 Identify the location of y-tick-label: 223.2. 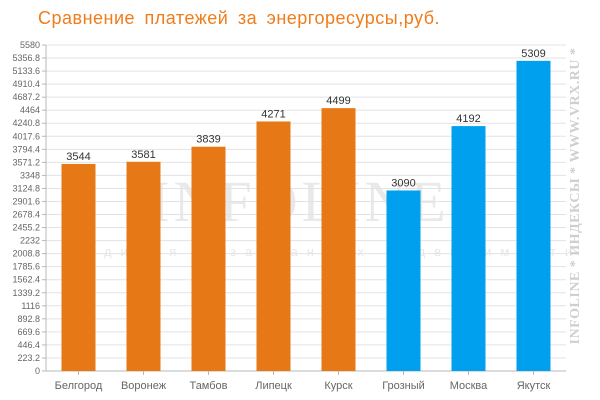
(28, 358).